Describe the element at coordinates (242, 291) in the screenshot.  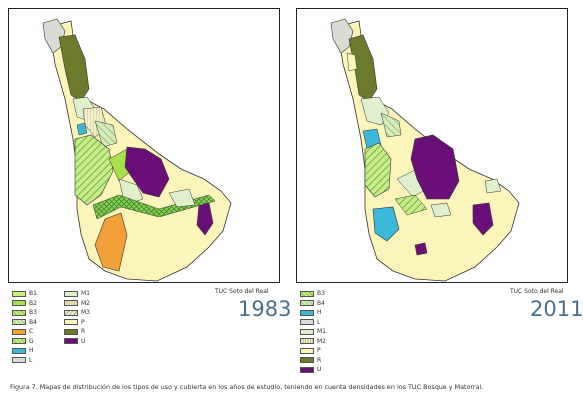
I see `map-title-label-1983: TUC Soto del Real` at that location.